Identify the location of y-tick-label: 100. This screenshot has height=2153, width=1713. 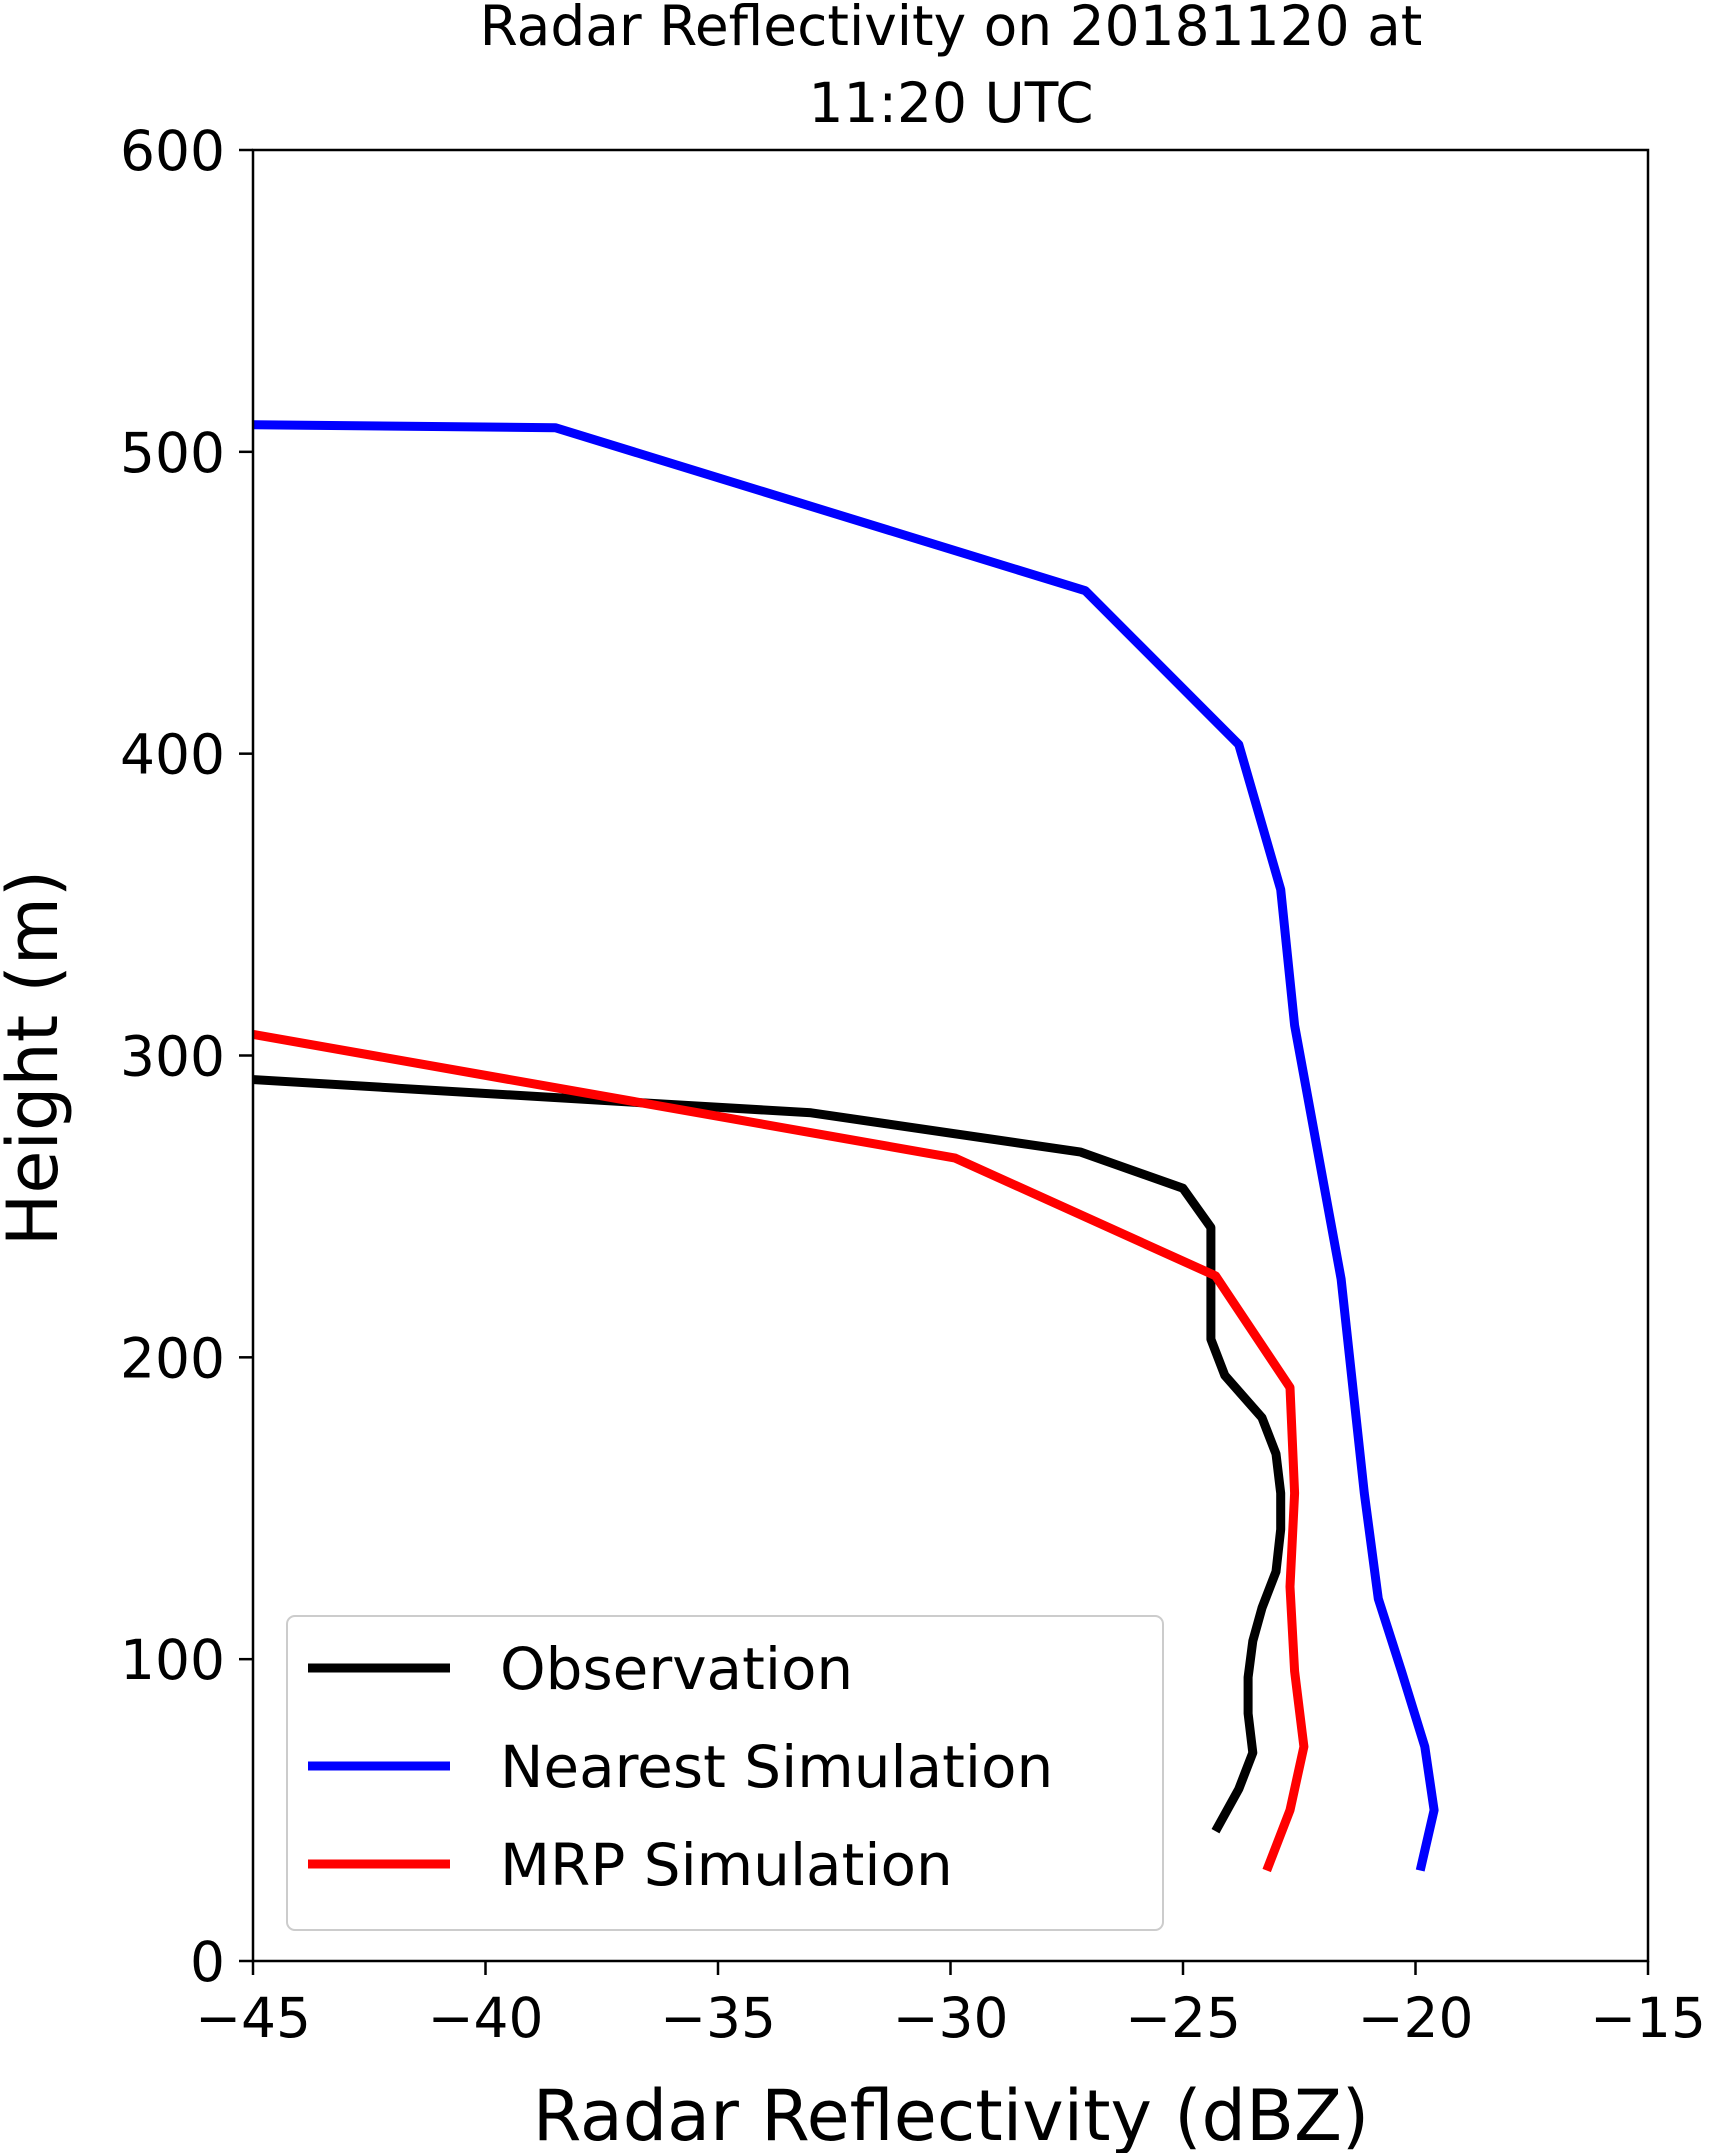
(172, 1660).